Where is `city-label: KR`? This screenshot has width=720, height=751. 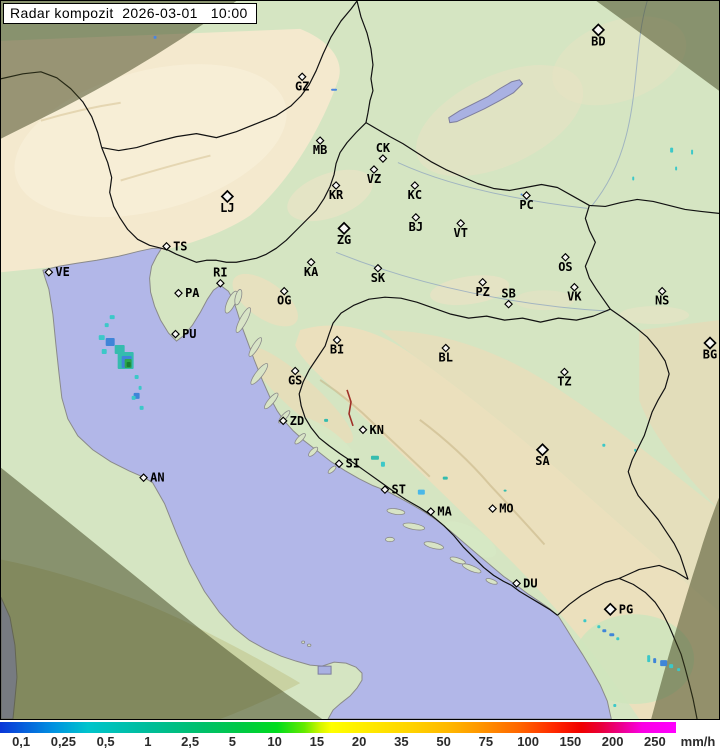 city-label: KR is located at coordinates (336, 195).